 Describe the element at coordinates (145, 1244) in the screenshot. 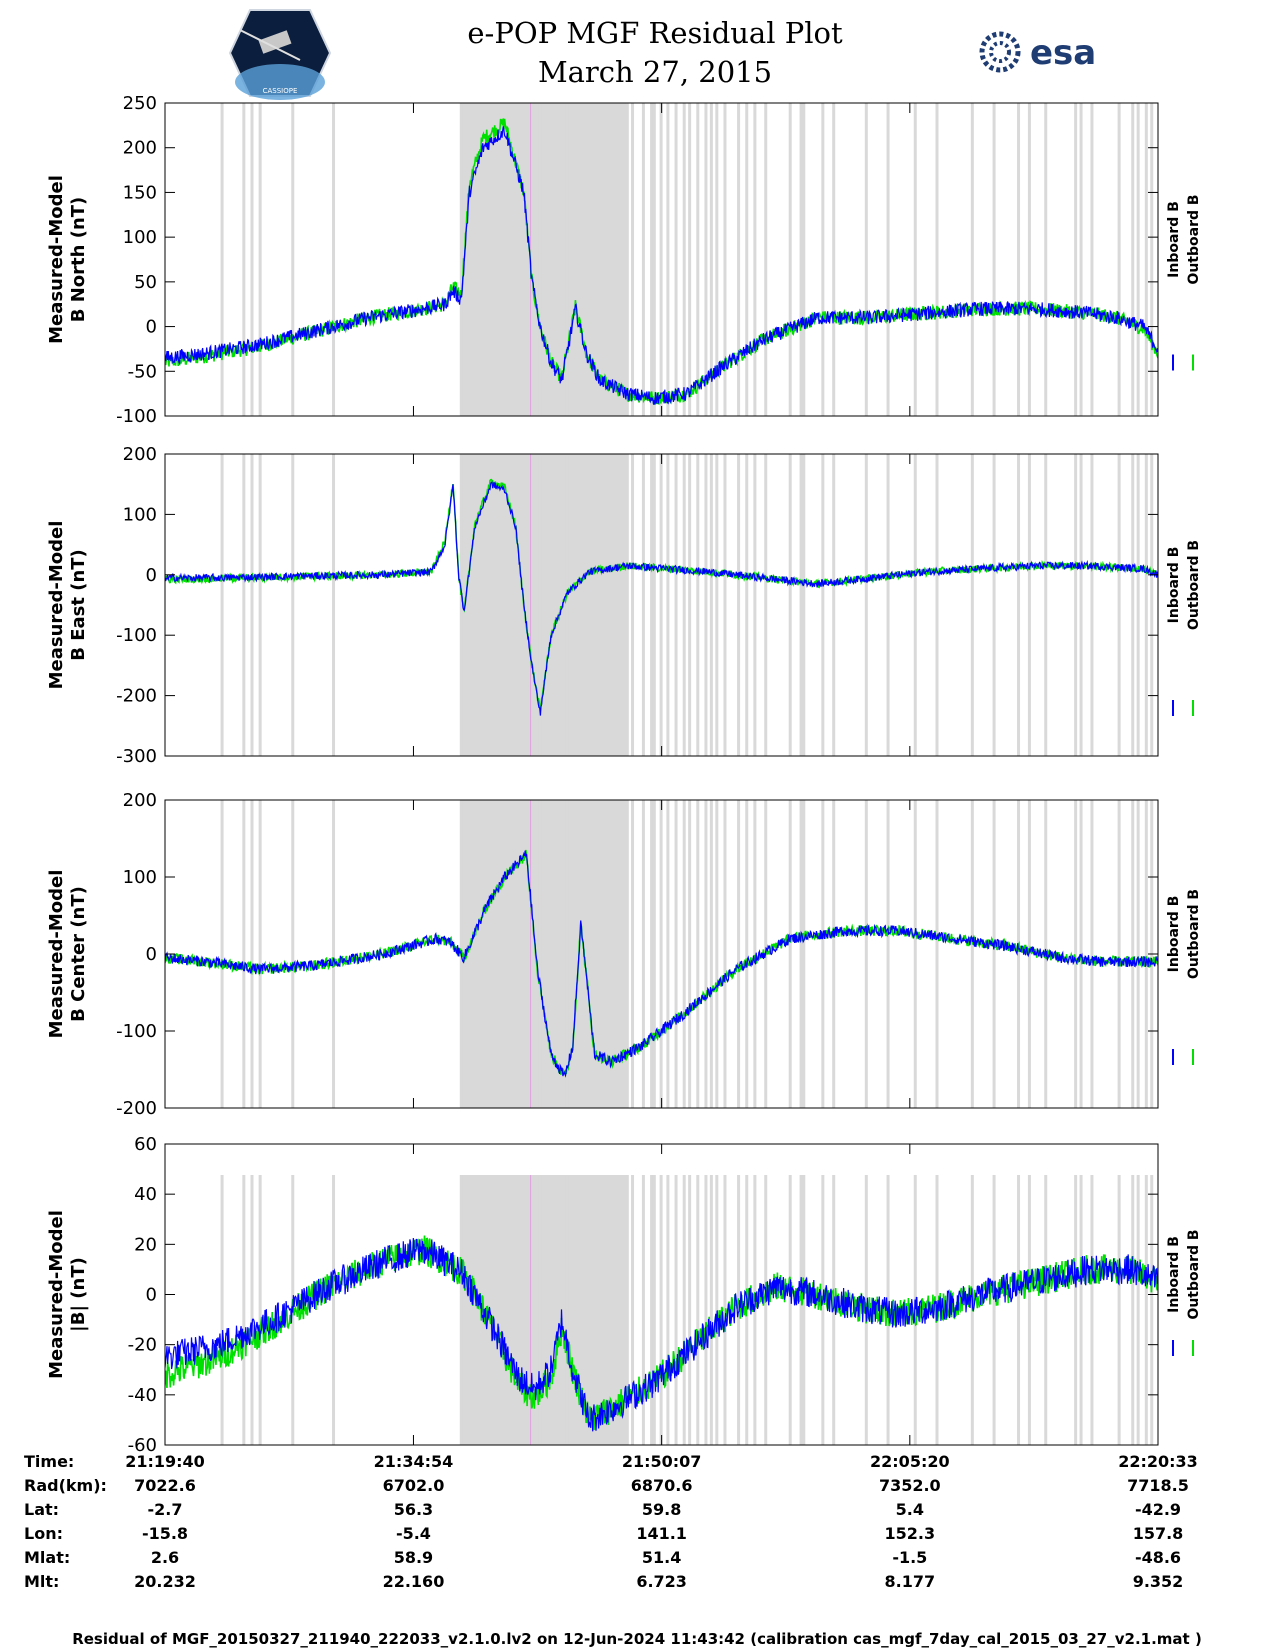

I see `y-tick-label: 20` at that location.